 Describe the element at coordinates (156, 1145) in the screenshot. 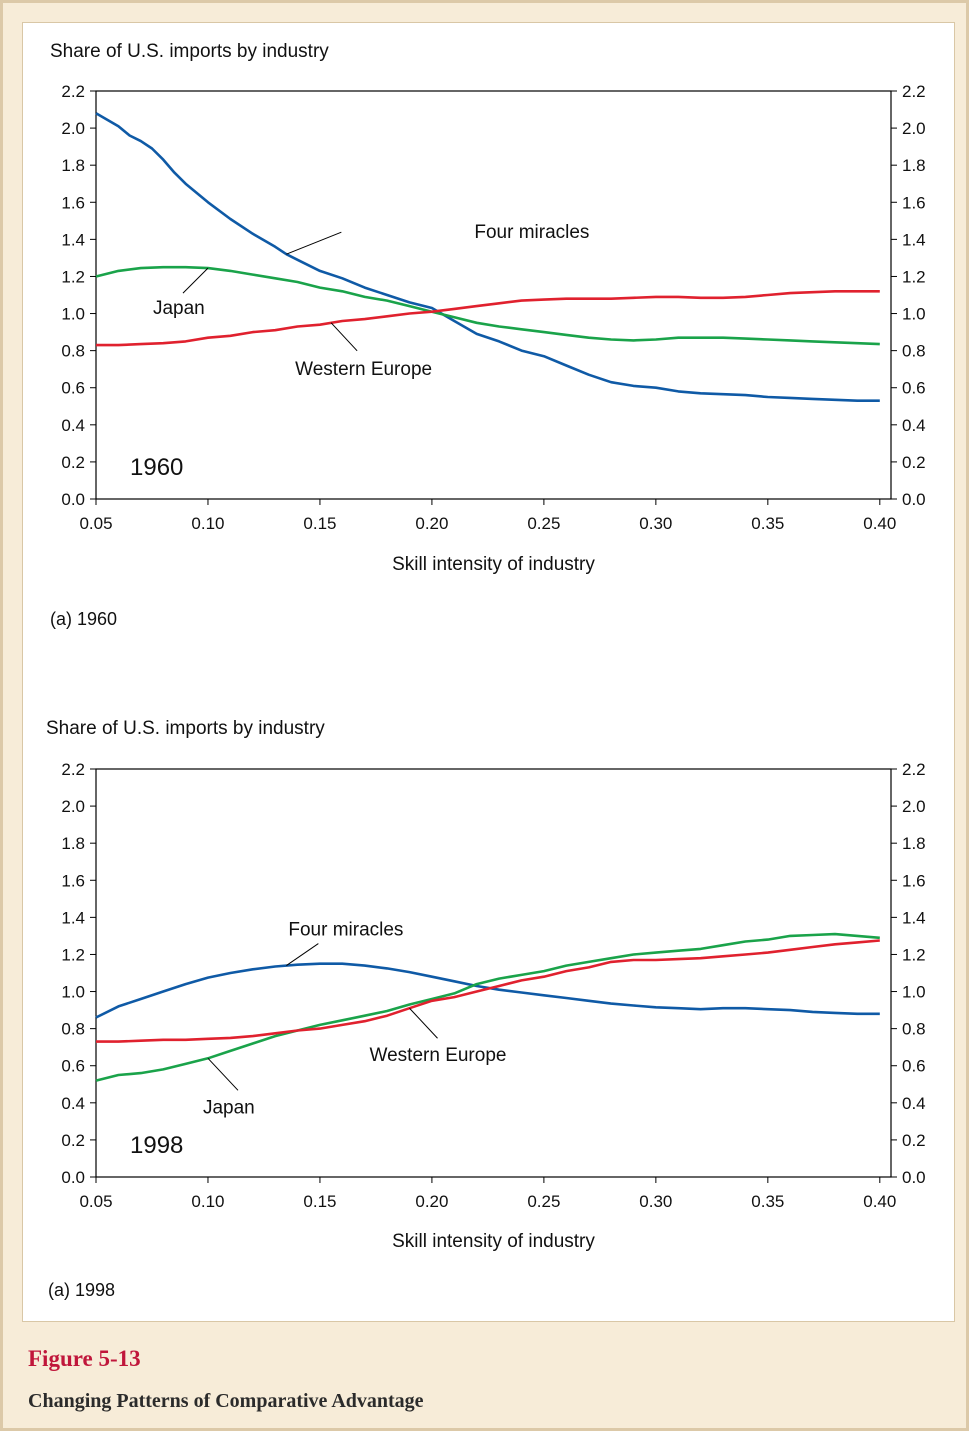

I see `chart2-year-label: 1998` at that location.